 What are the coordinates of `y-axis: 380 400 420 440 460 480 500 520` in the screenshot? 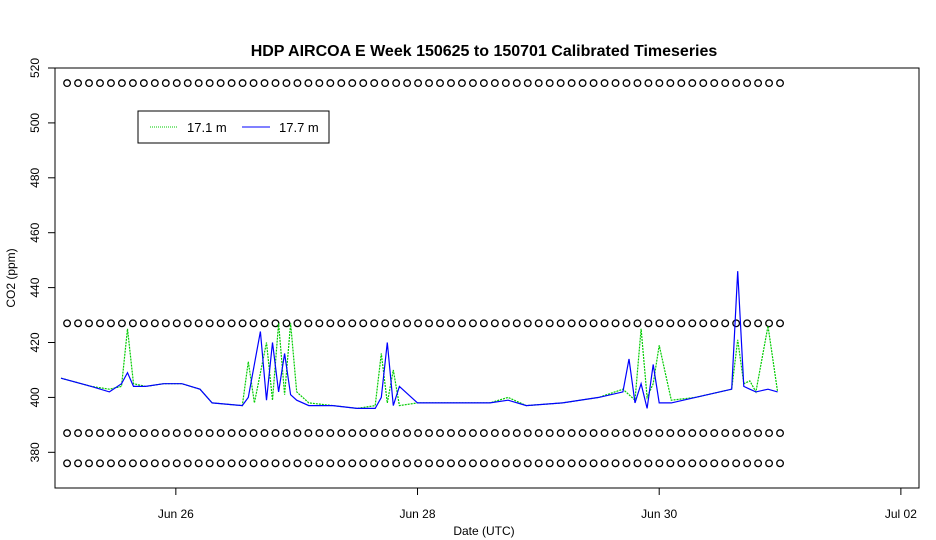 It's located at (41, 260).